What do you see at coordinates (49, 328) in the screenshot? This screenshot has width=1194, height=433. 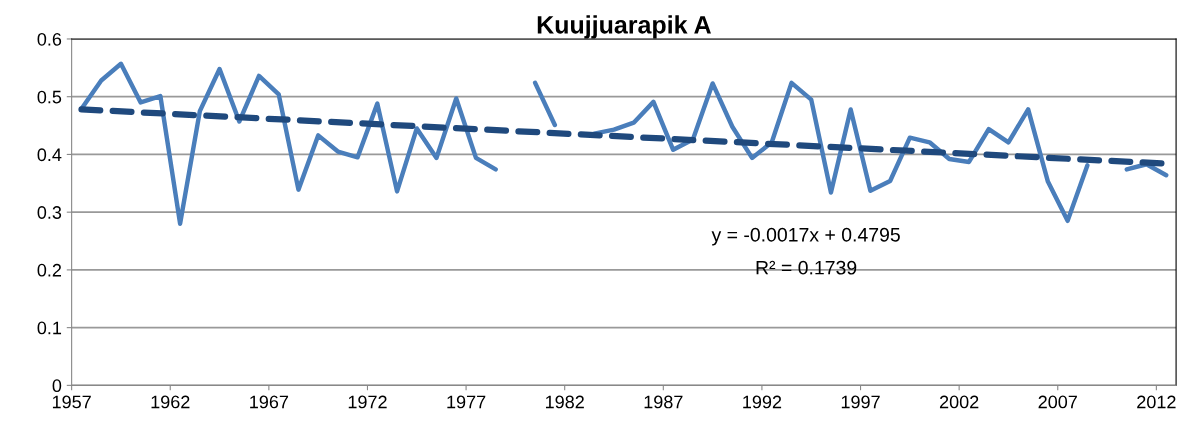 I see `y-tick-label: 0.1` at bounding box center [49, 328].